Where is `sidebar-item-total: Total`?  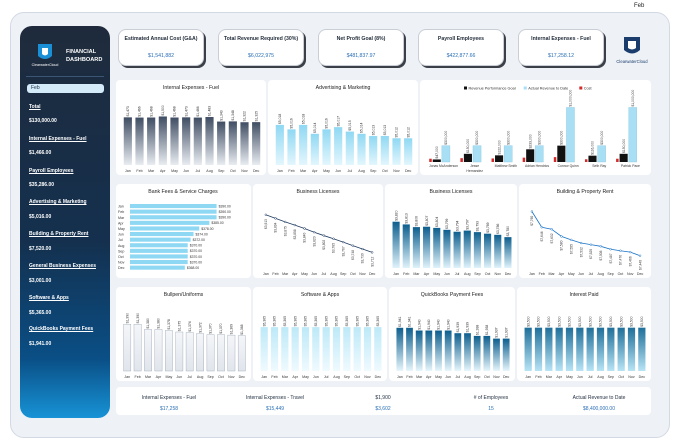 sidebar-item-total: Total is located at coordinates (35, 107).